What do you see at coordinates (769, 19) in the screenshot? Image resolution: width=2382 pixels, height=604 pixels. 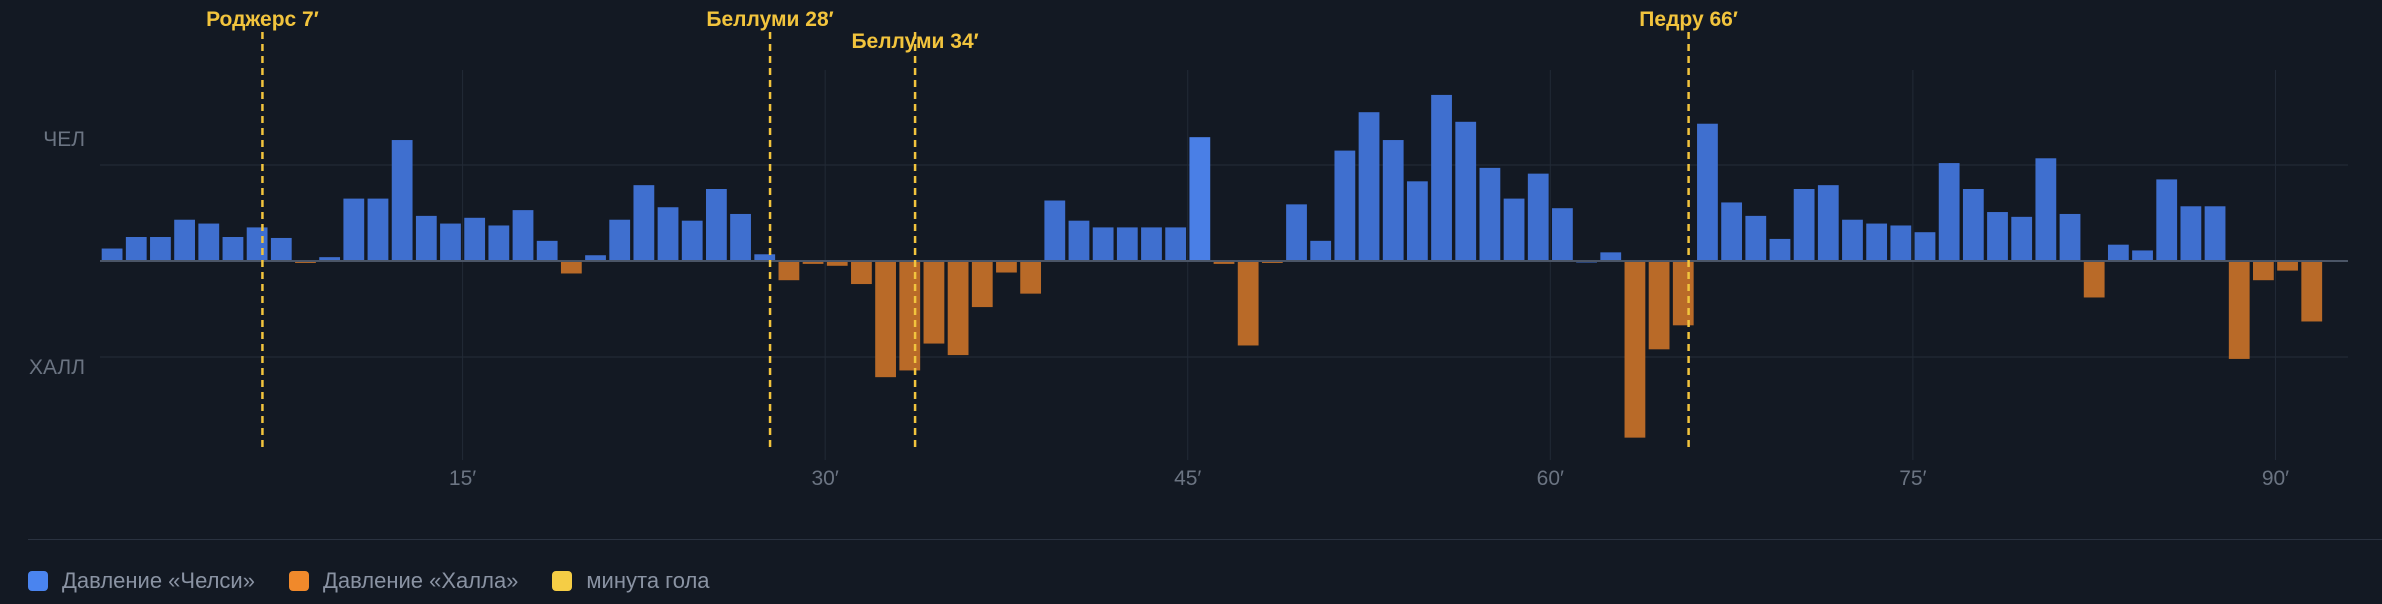 I see `goal-label-28: Беллуми 28′` at bounding box center [769, 19].